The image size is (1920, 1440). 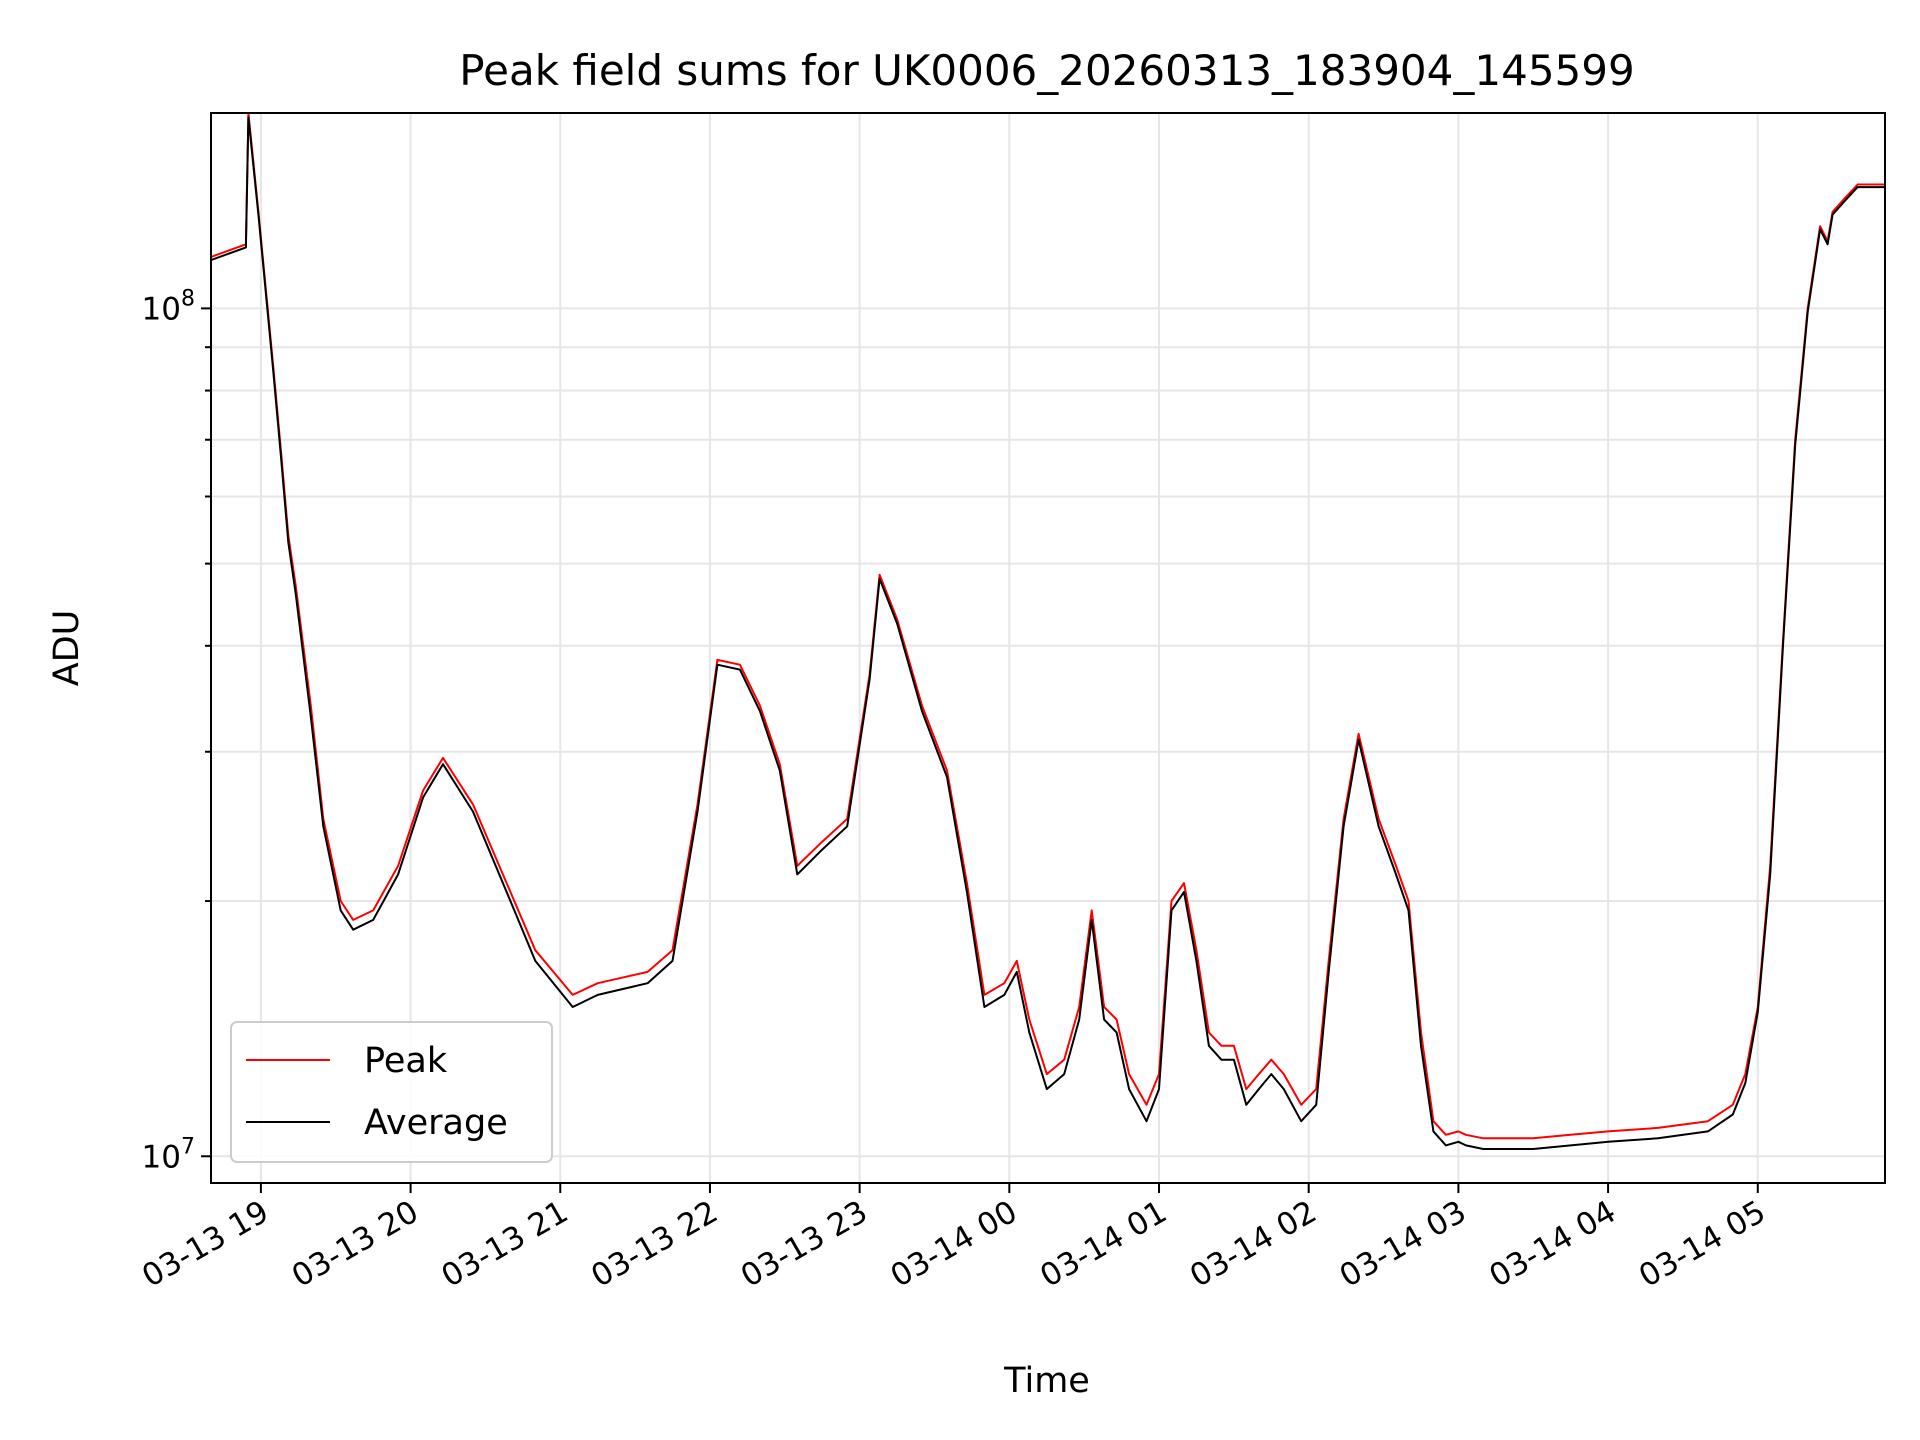 What do you see at coordinates (176, 730) in the screenshot?
I see `y-axis: 10⁷ 10⁸` at bounding box center [176, 730].